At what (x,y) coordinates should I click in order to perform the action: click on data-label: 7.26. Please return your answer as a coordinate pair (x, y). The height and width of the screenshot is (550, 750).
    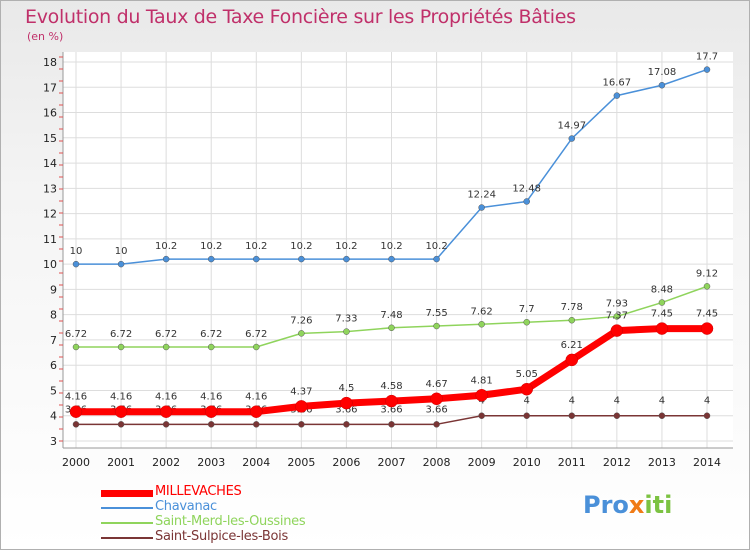
    Looking at the image, I should click on (301, 320).